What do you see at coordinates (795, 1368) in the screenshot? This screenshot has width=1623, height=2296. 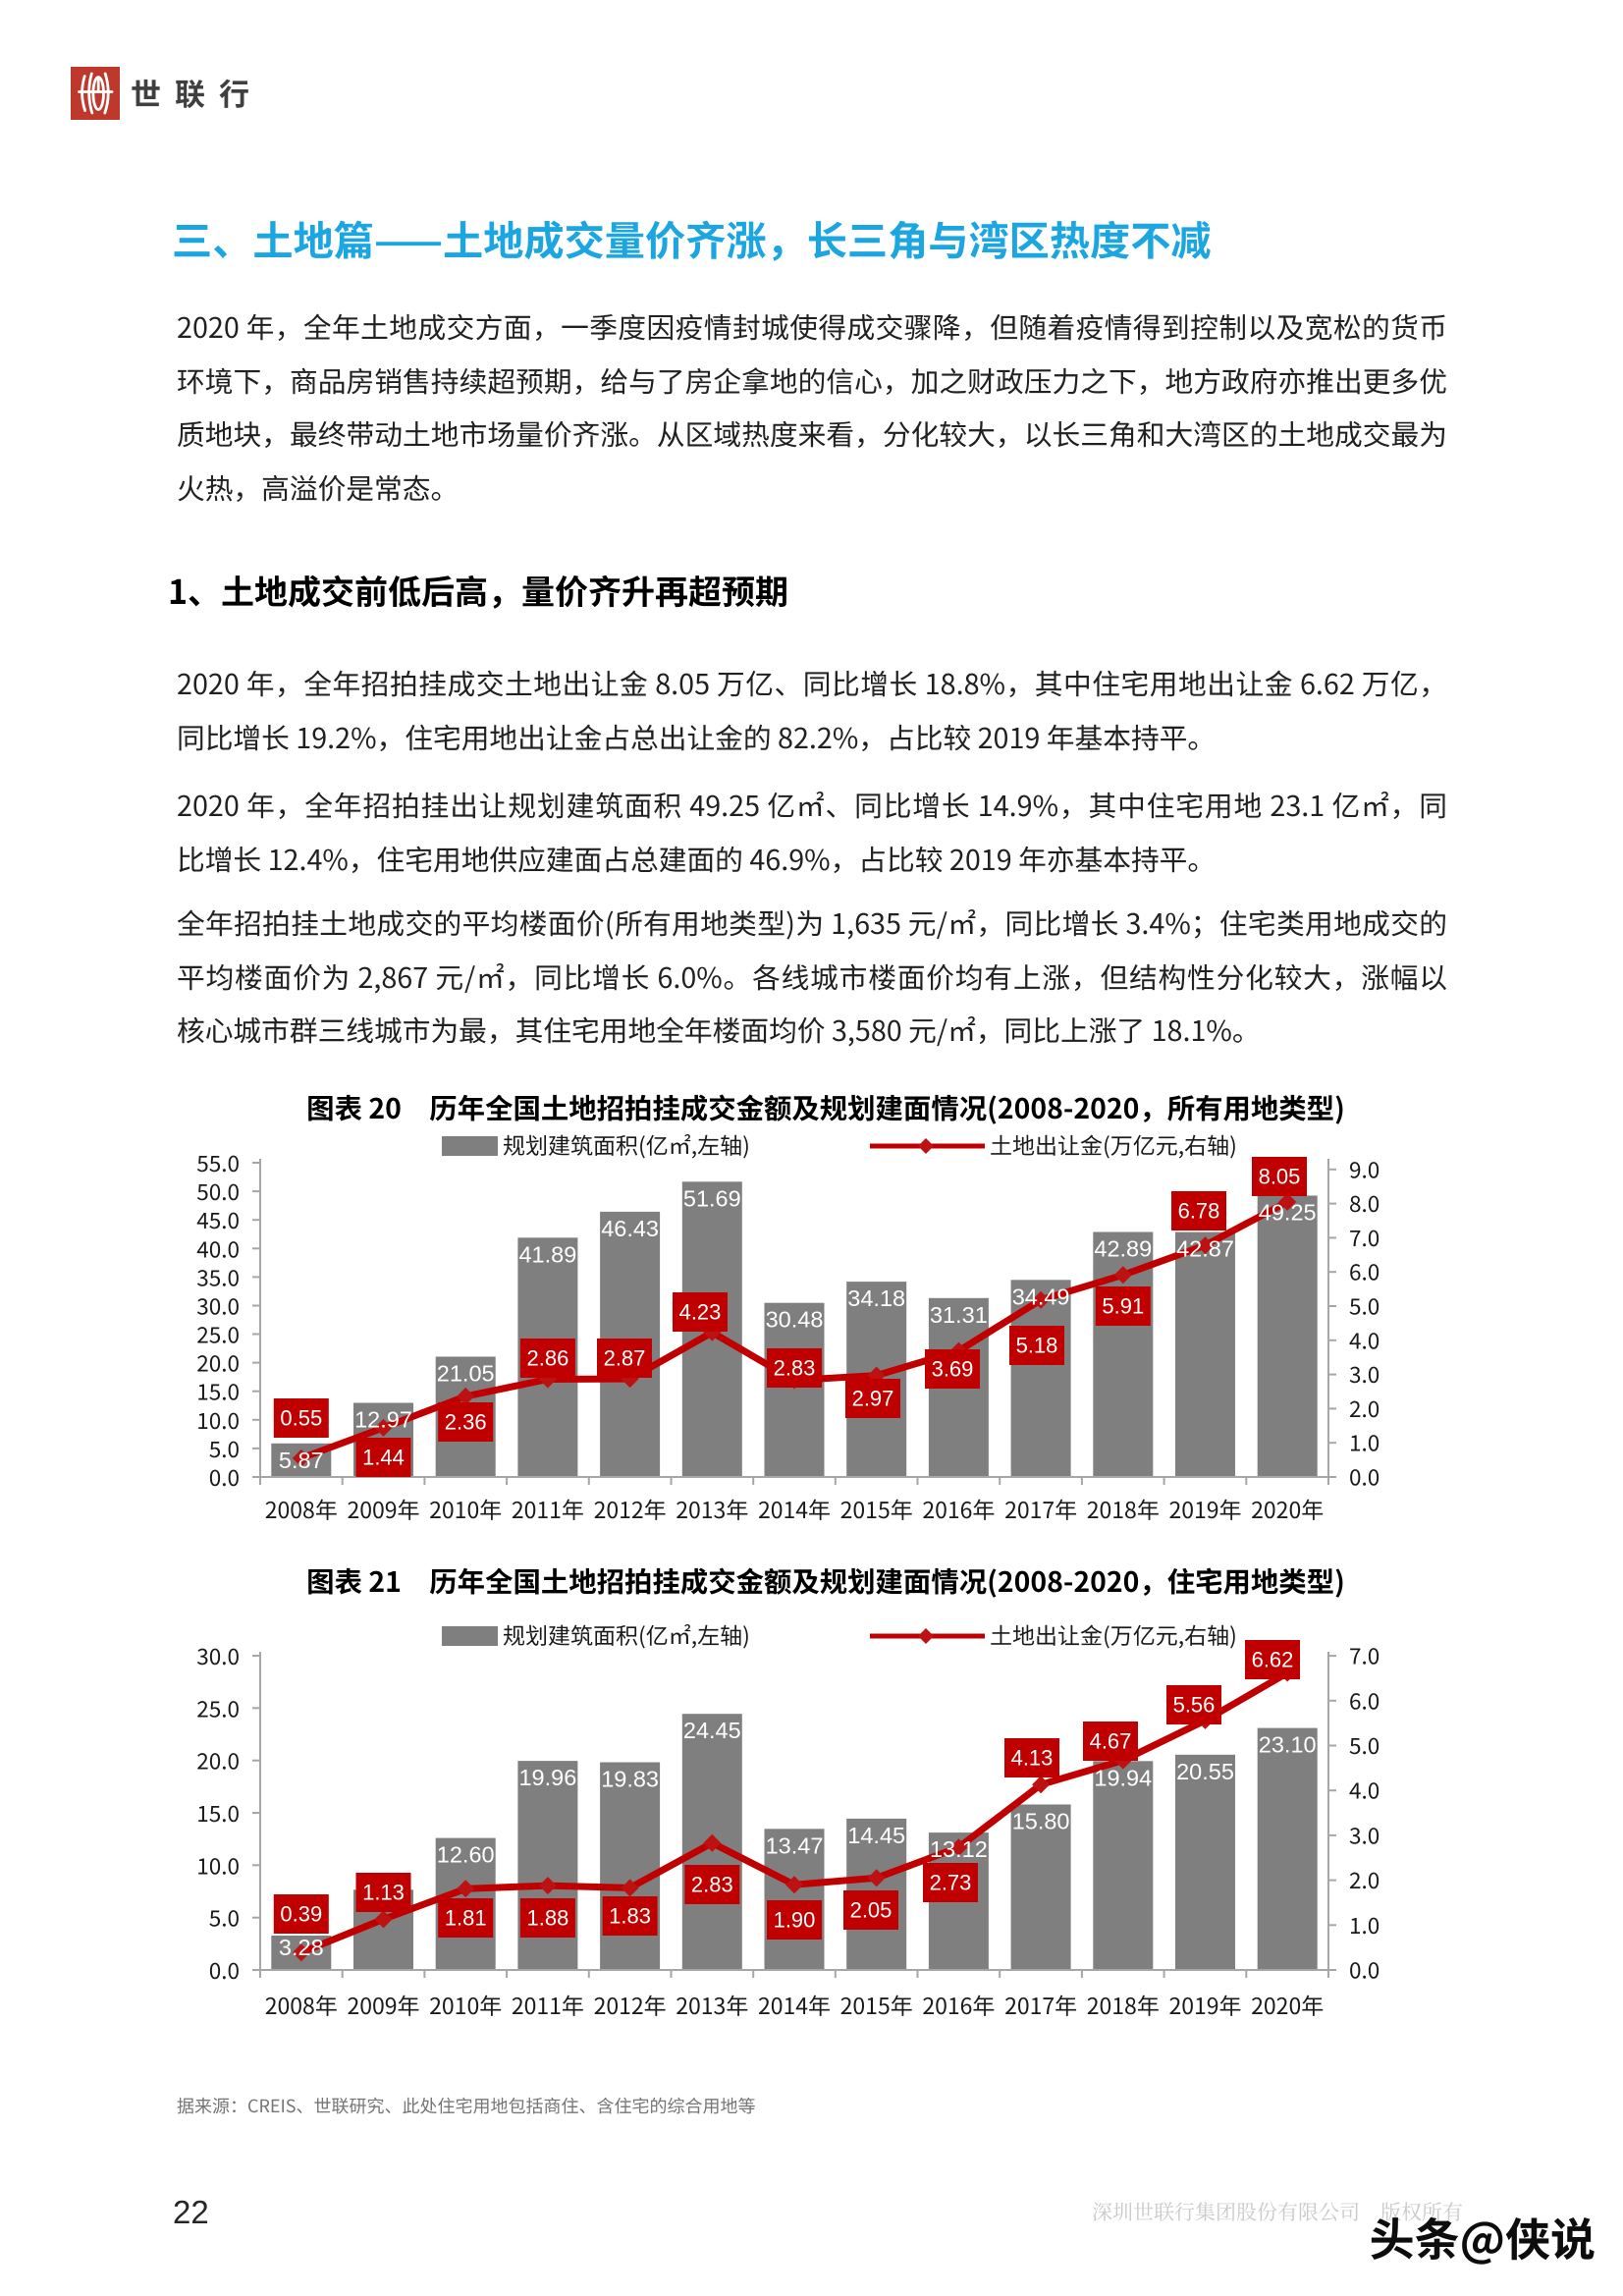 I see `svg-text: 2.83` at bounding box center [795, 1368].